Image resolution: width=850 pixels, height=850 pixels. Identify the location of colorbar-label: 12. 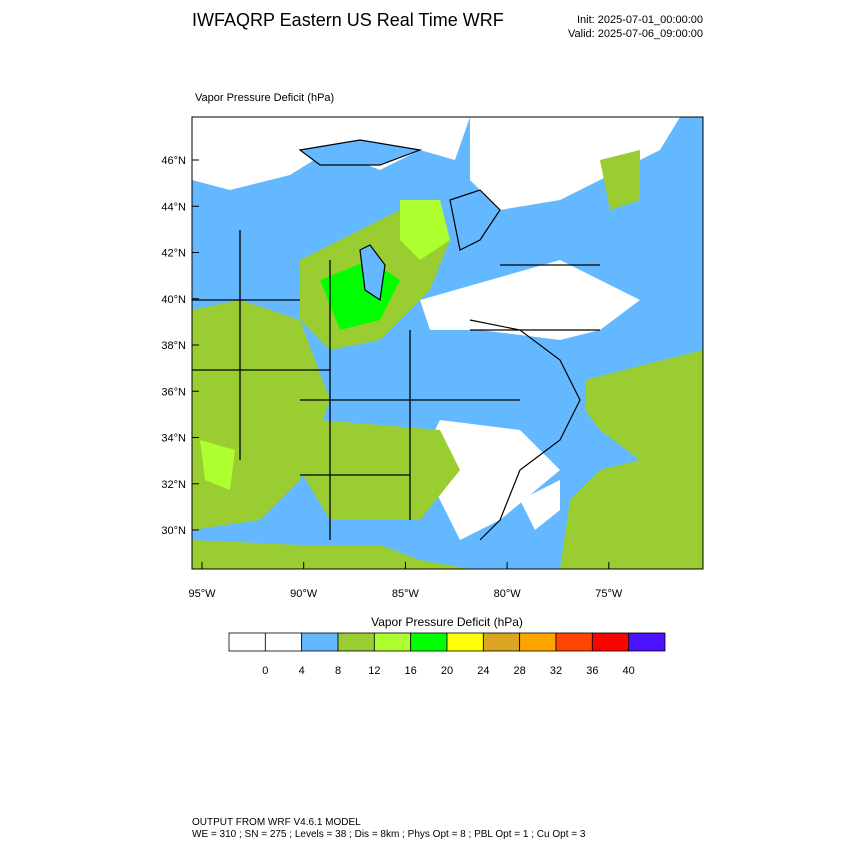
(374, 671).